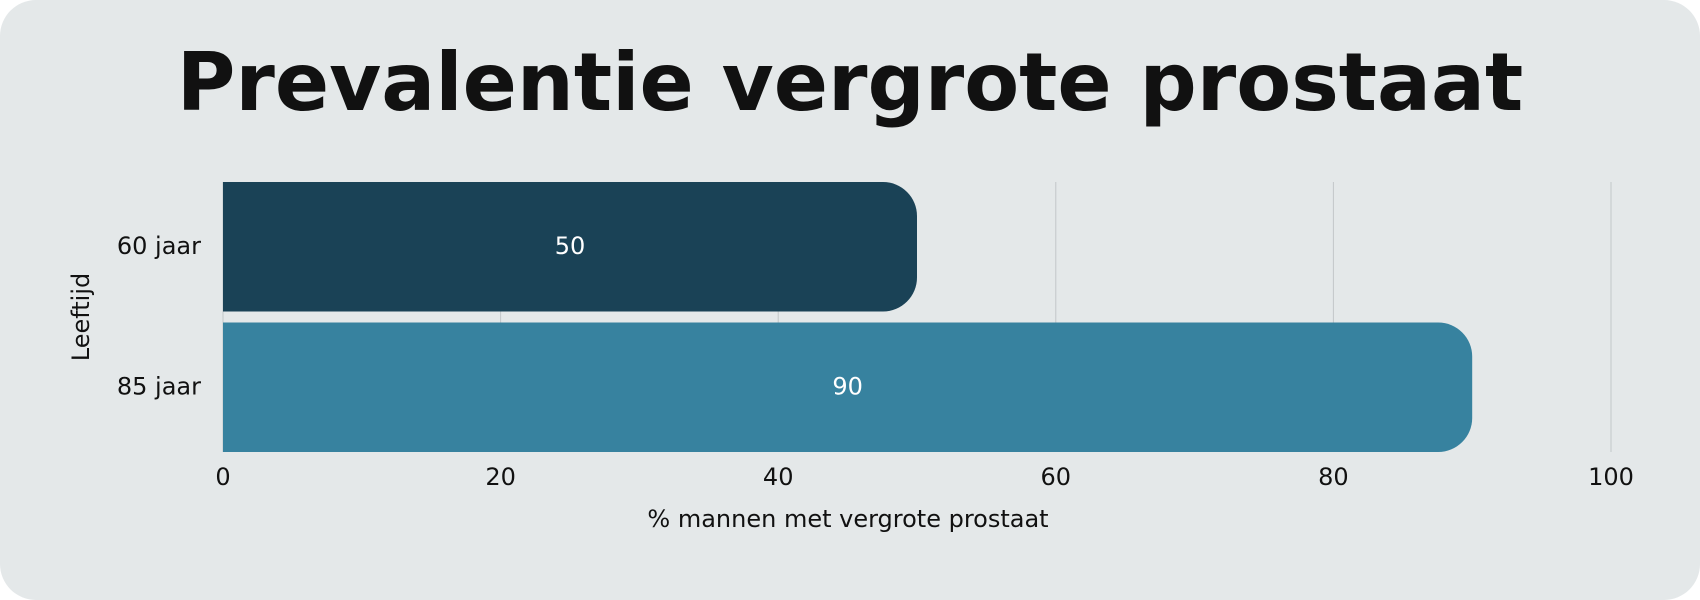 Image resolution: width=1700 pixels, height=600 pixels. I want to click on data-label: 90, so click(847, 386).